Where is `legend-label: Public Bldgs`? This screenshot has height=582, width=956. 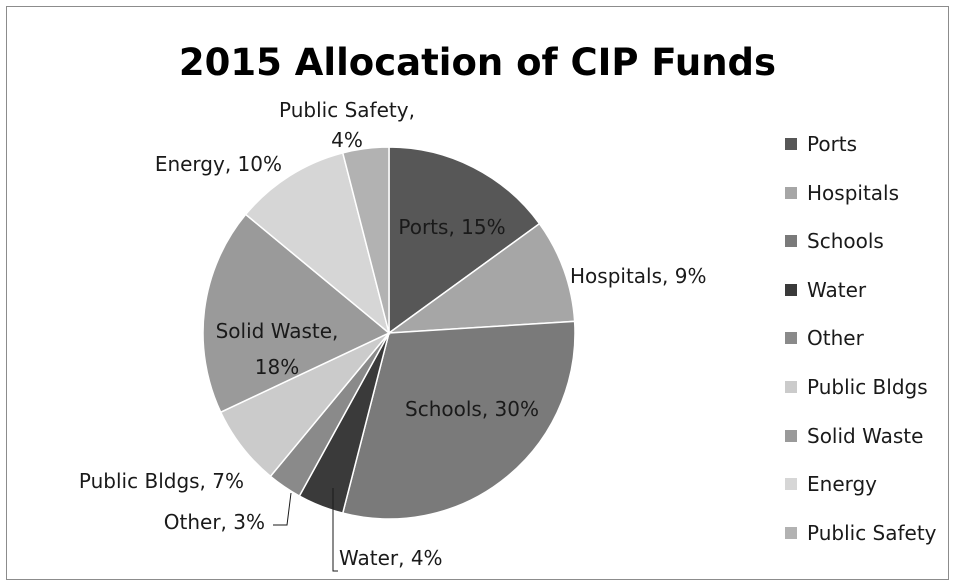
legend-label: Public Bldgs is located at coordinates (867, 387).